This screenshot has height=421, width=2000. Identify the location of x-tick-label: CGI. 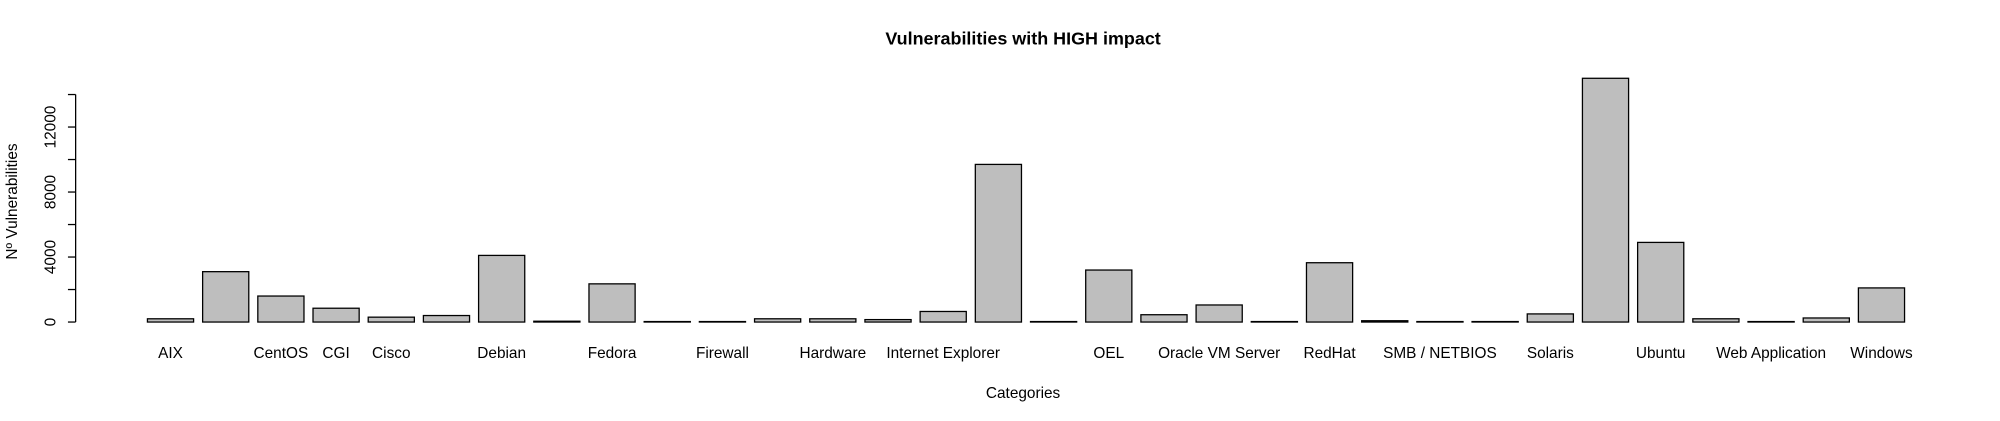
(335, 353).